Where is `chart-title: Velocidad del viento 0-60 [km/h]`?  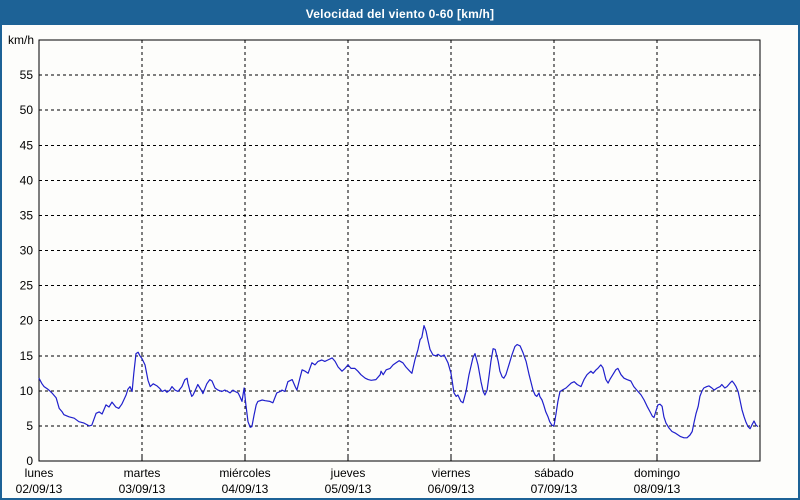 chart-title: Velocidad del viento 0-60 [km/h] is located at coordinates (400, 13).